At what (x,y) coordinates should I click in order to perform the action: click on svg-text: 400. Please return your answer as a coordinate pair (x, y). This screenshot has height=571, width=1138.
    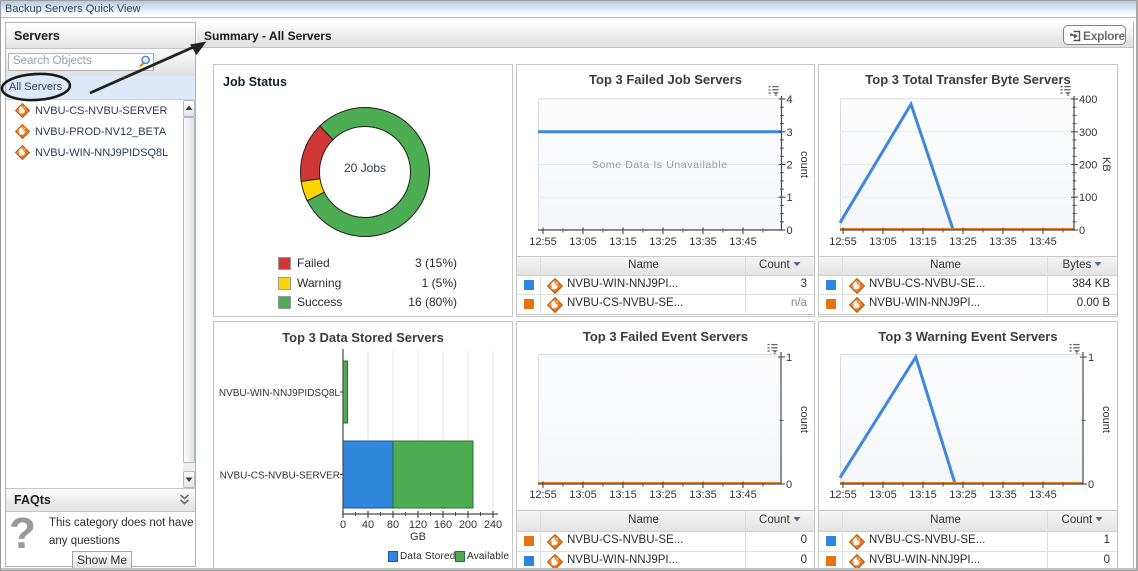
    Looking at the image, I should click on (1088, 100).